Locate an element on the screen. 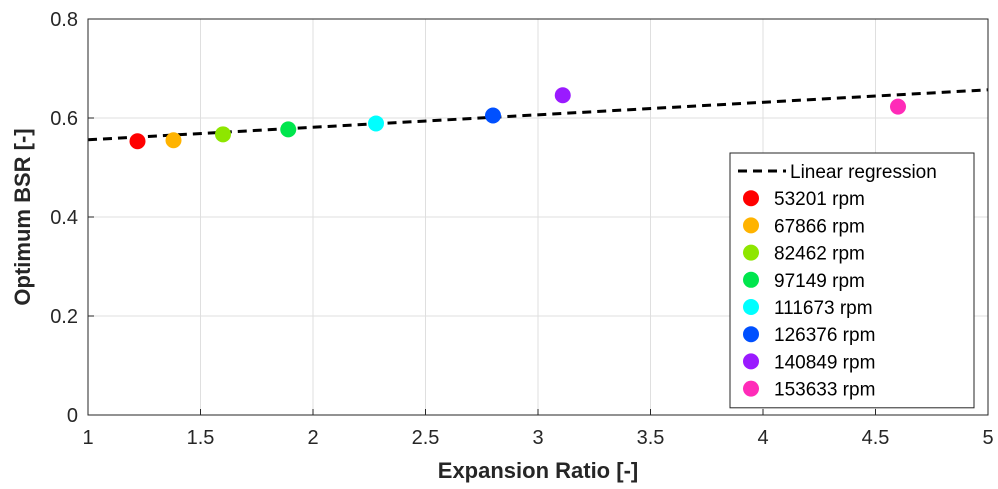  data-points is located at coordinates (517, 118).